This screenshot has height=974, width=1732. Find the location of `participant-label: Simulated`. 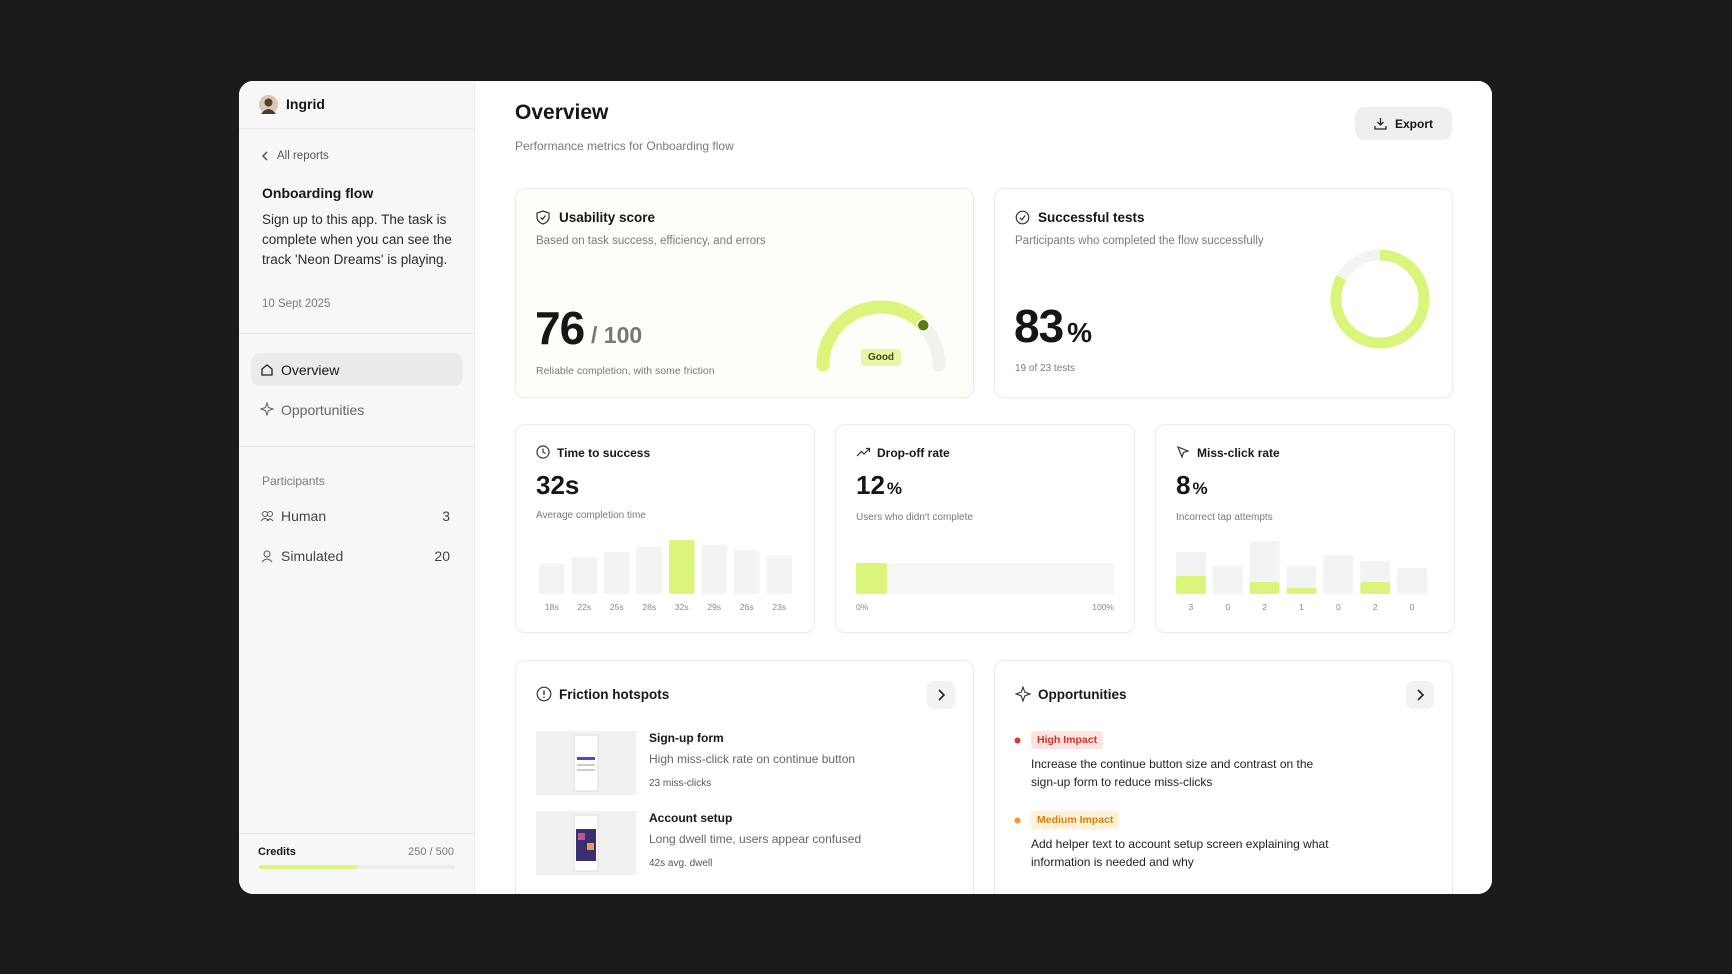

participant-label: Simulated is located at coordinates (312, 556).